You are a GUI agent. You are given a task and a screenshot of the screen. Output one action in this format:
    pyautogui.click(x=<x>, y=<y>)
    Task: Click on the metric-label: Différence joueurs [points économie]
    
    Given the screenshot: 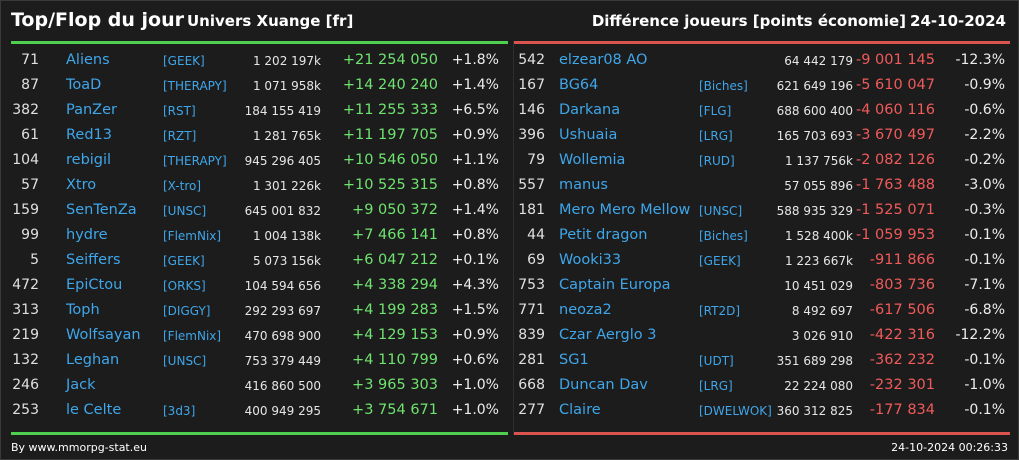 What is the action you would take?
    pyautogui.click(x=748, y=21)
    